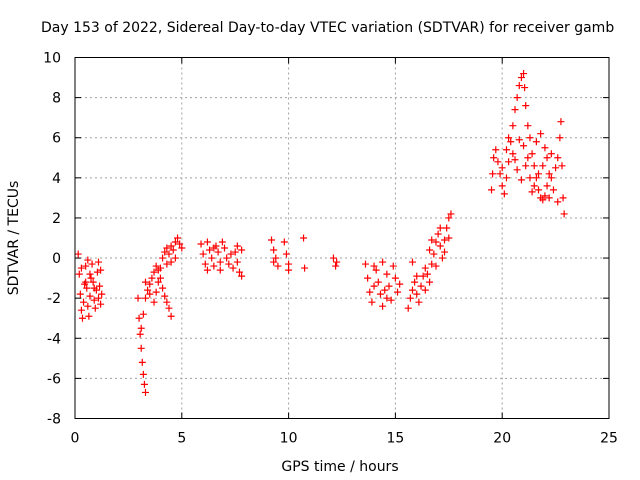 Image resolution: width=640 pixels, height=480 pixels. I want to click on x-tick-label: 25, so click(609, 439).